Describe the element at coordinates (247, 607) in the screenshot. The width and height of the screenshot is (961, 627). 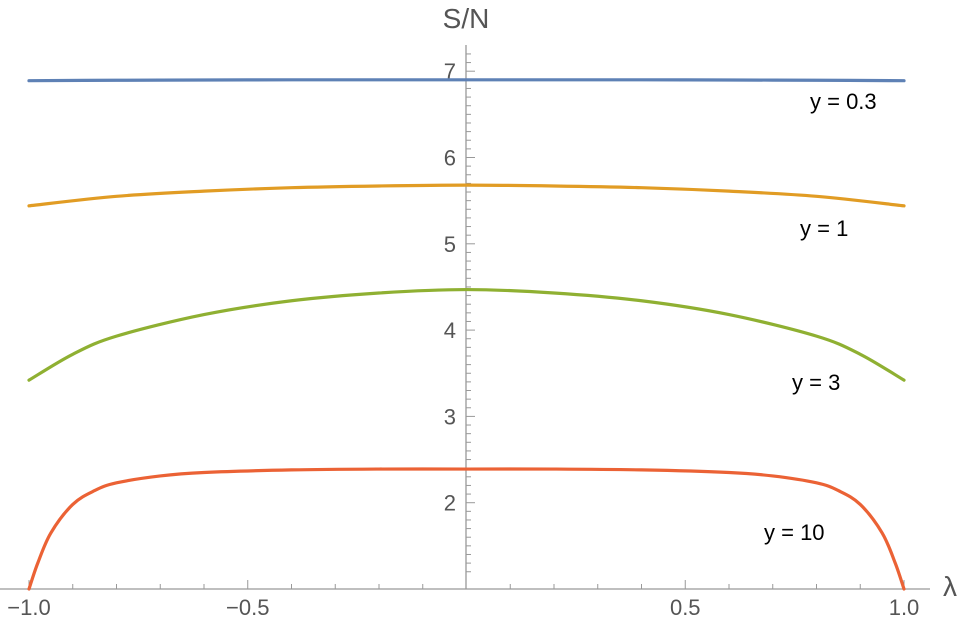
I see `x-tick-label: −0.5` at that location.